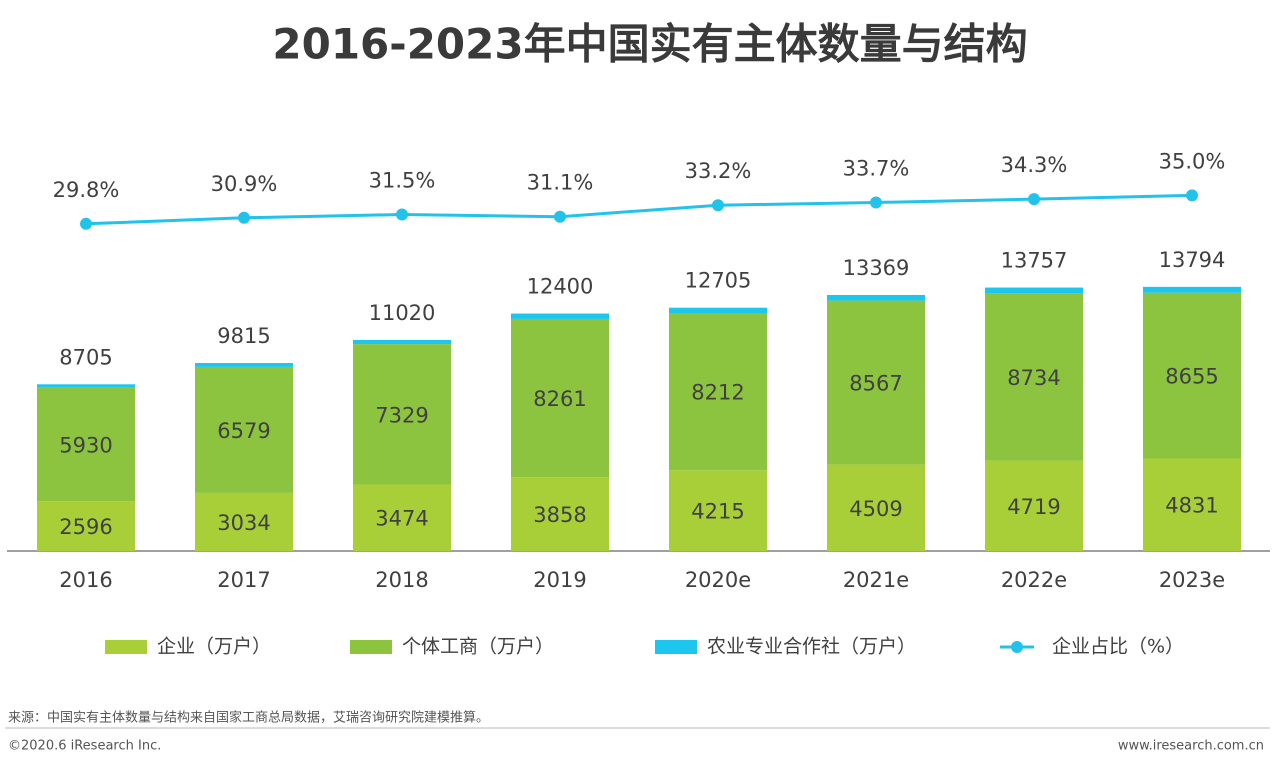 The width and height of the screenshot is (1280, 770). Describe the element at coordinates (559, 580) in the screenshot. I see `x-tick-label: 2019` at that location.